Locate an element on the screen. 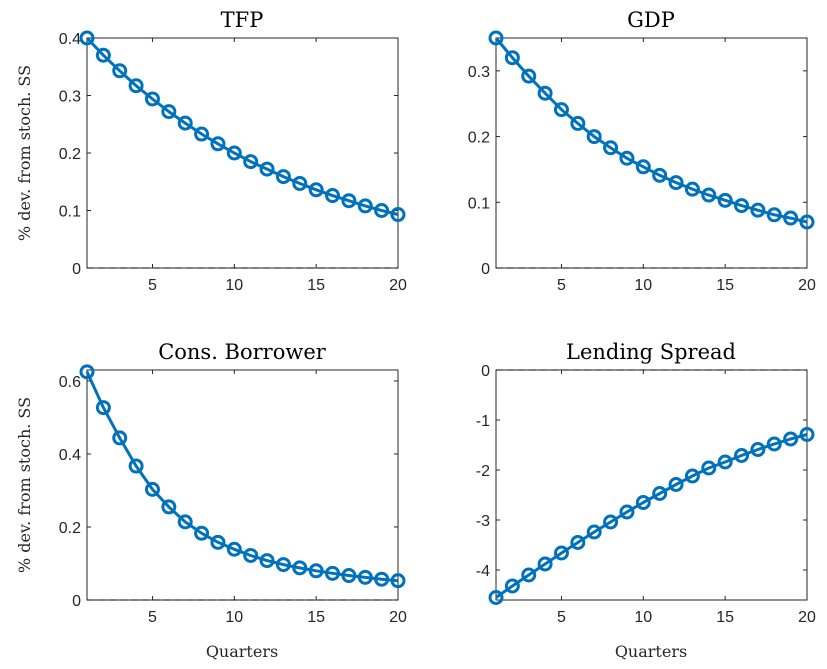  y-tick-label: 0.6 is located at coordinates (70, 382).